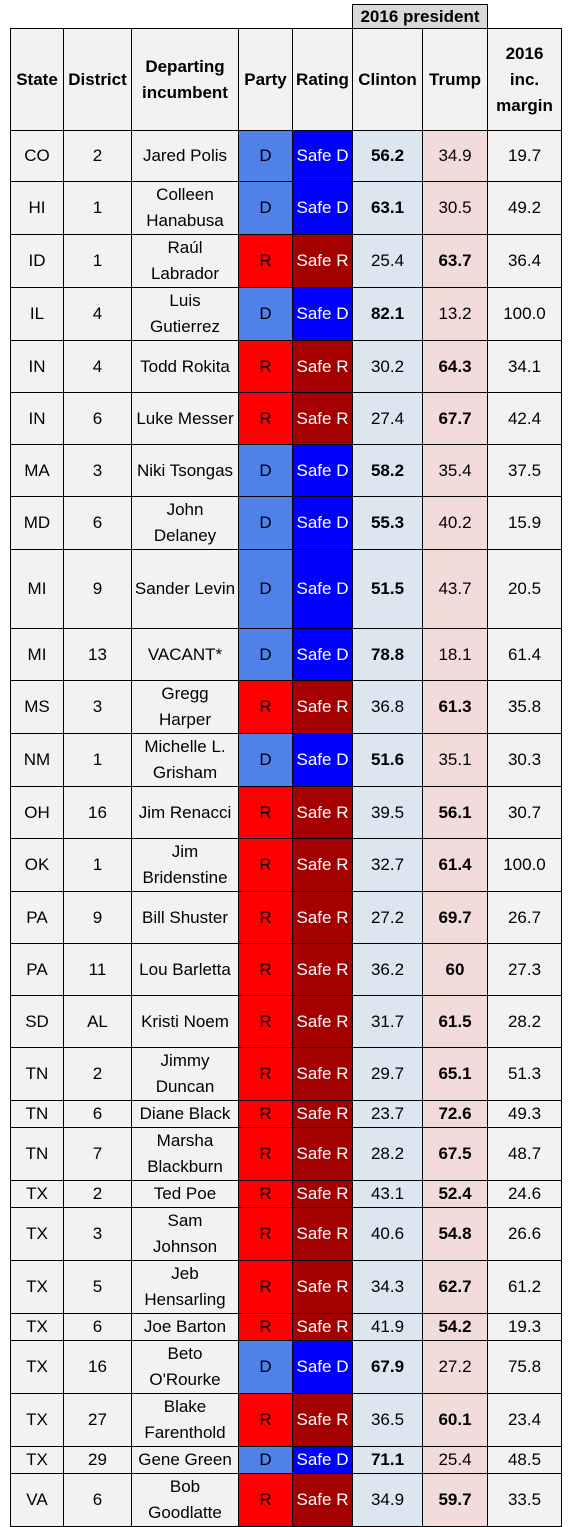  What do you see at coordinates (182, 17) in the screenshot?
I see `header-spacer` at bounding box center [182, 17].